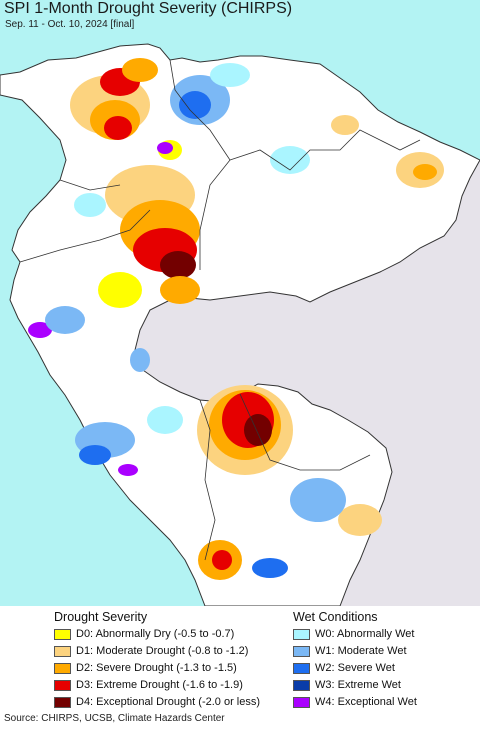 The height and width of the screenshot is (730, 480). What do you see at coordinates (355, 668) in the screenshot?
I see `legend-label-w2: W2: Severe Wet` at bounding box center [355, 668].